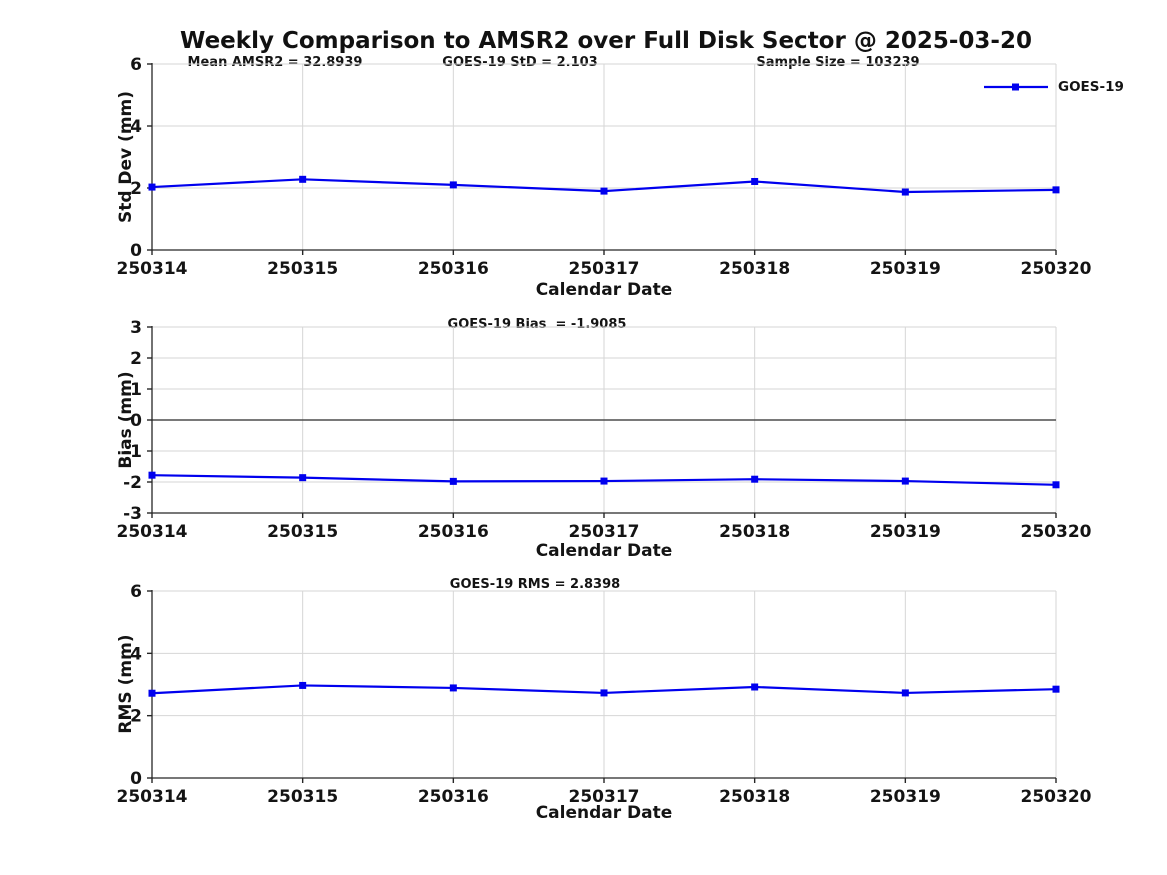  Describe the element at coordinates (537, 324) in the screenshot. I see `goes19-bias-annotation: GOES-19 Bias = -1.9085` at that location.